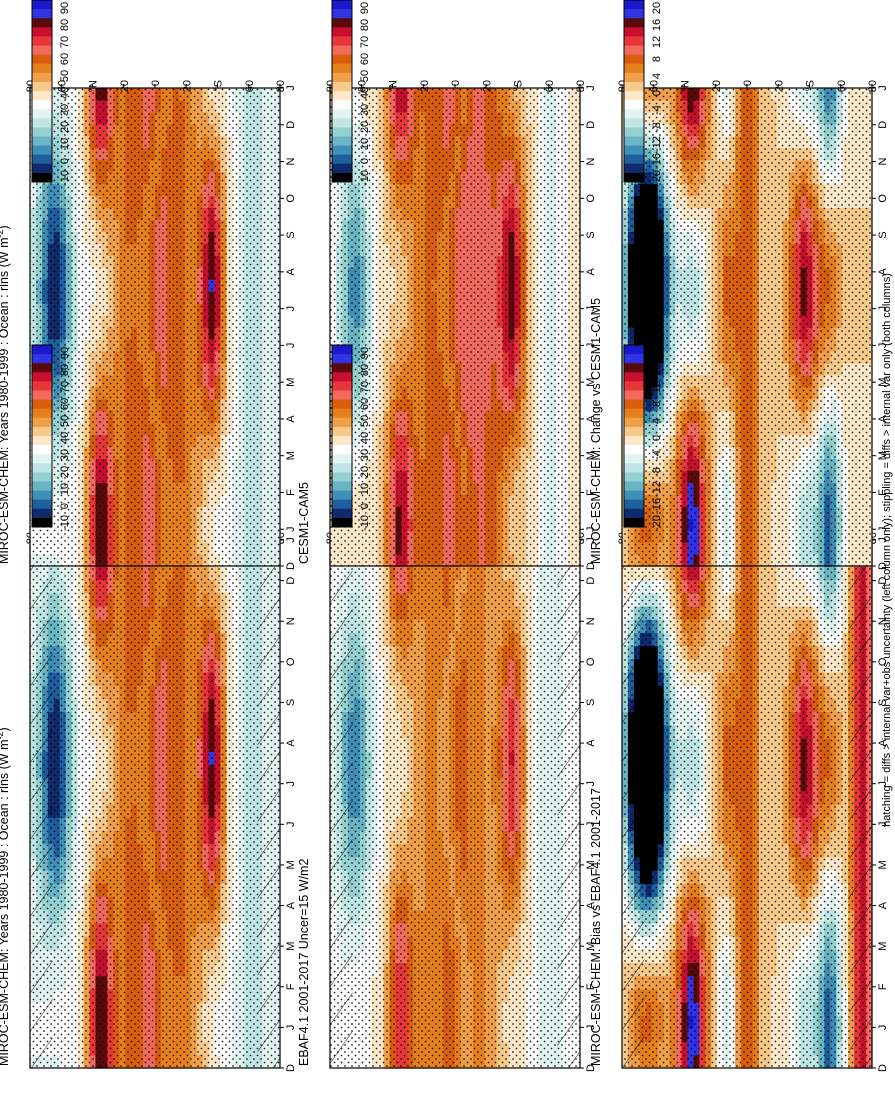  Describe the element at coordinates (2, 736) in the screenshot. I see `panel-title-superscript: -2` at that location.